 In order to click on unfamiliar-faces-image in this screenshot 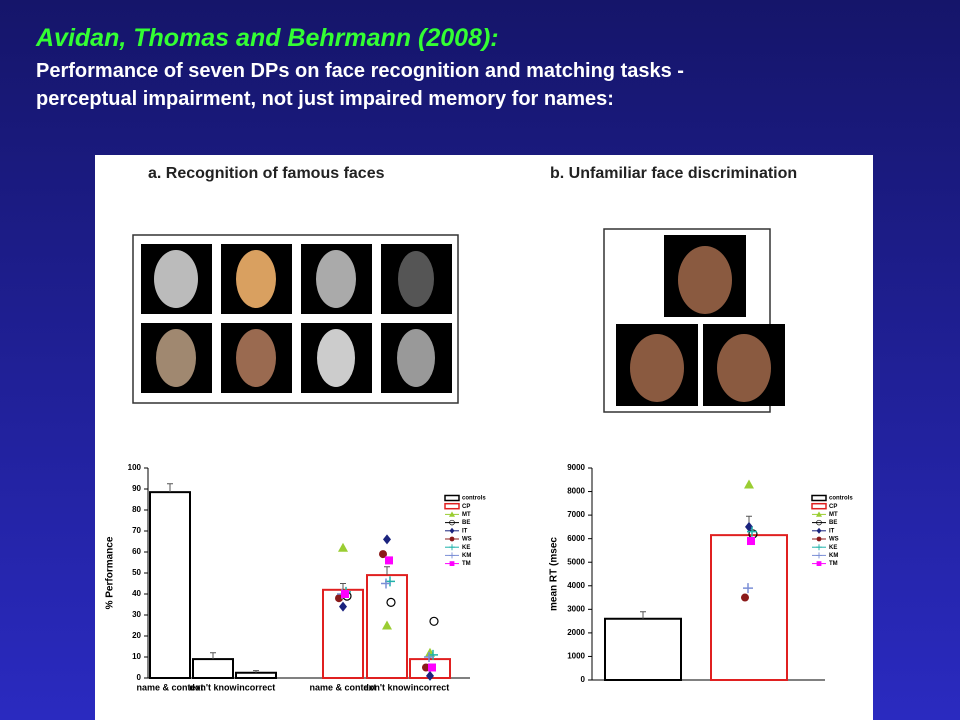, I will do `click(694, 320)`.